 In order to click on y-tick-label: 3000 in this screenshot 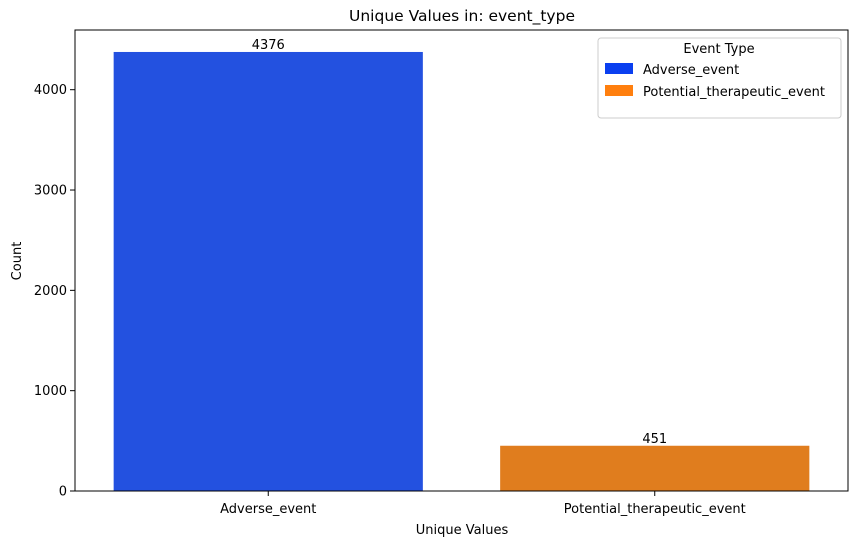, I will do `click(50, 191)`.